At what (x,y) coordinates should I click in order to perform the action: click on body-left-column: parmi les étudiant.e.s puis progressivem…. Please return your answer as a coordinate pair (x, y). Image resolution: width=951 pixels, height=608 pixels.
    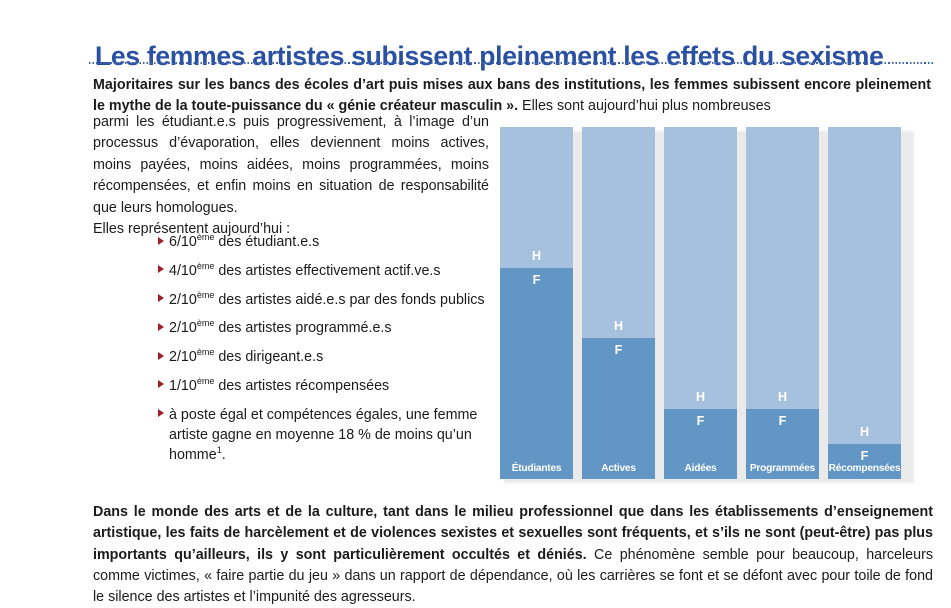
    Looking at the image, I should click on (291, 176).